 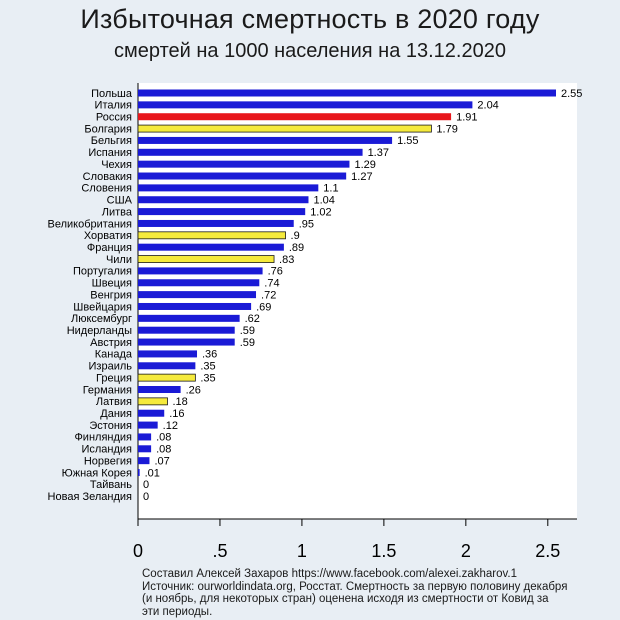 What do you see at coordinates (177, 611) in the screenshot?
I see `footnote-note-end: эти периоды.` at bounding box center [177, 611].